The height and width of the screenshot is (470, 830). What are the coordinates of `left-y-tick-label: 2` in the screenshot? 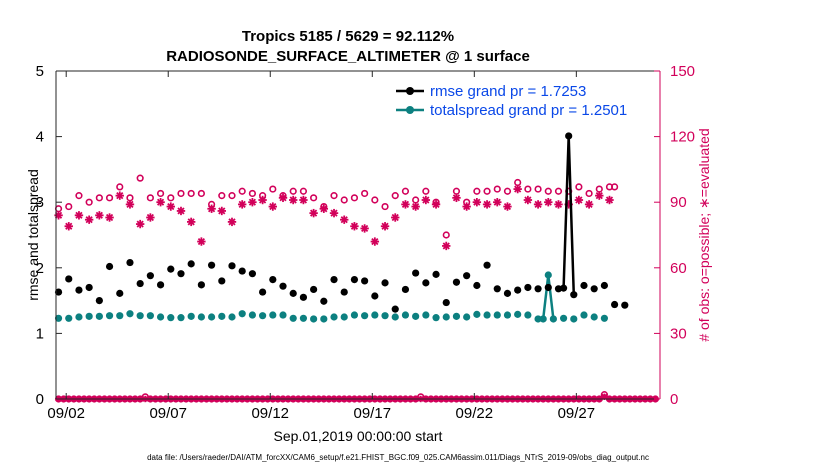 It's located at (40, 268).